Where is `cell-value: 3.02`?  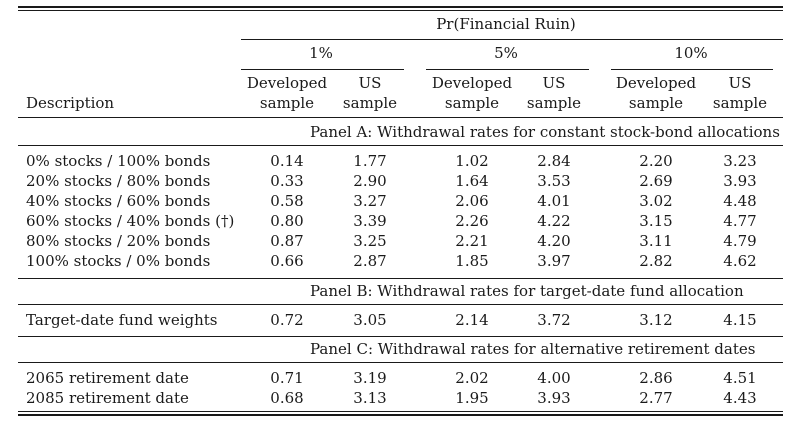 cell-value: 3.02 is located at coordinates (656, 201).